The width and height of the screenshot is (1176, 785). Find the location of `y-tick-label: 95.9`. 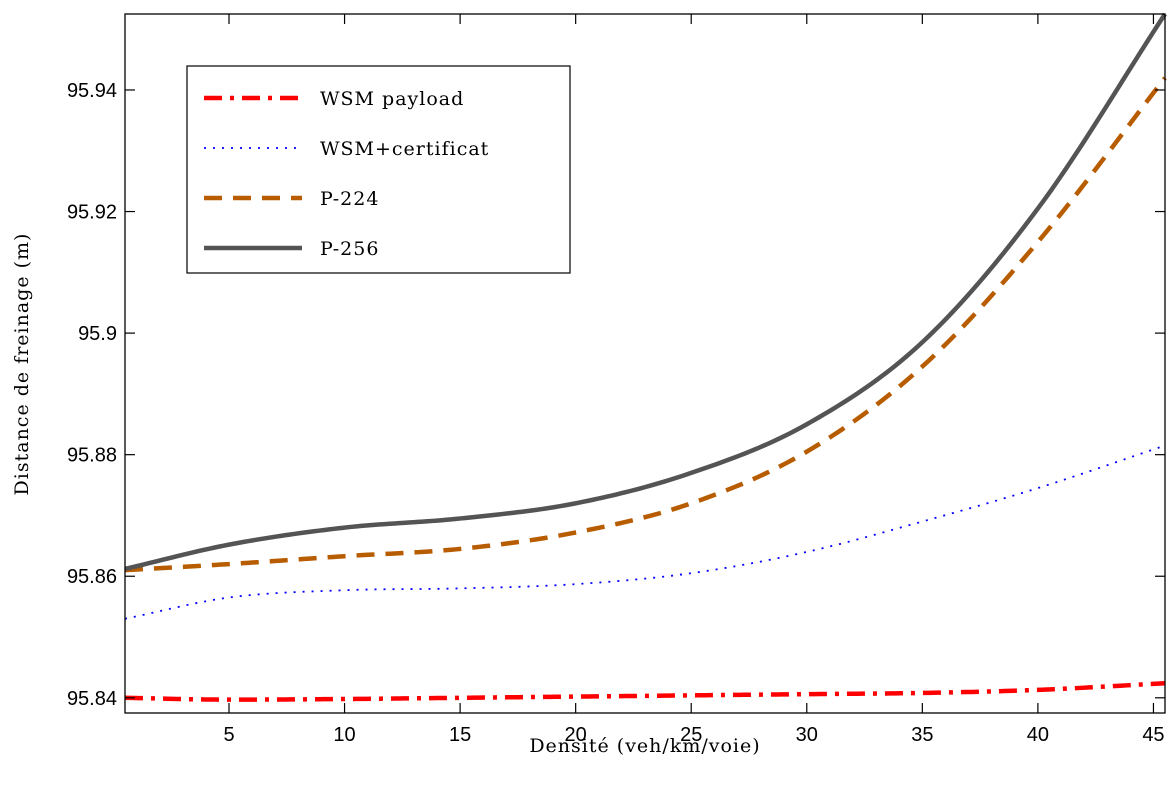

y-tick-label: 95.9 is located at coordinates (97, 334).